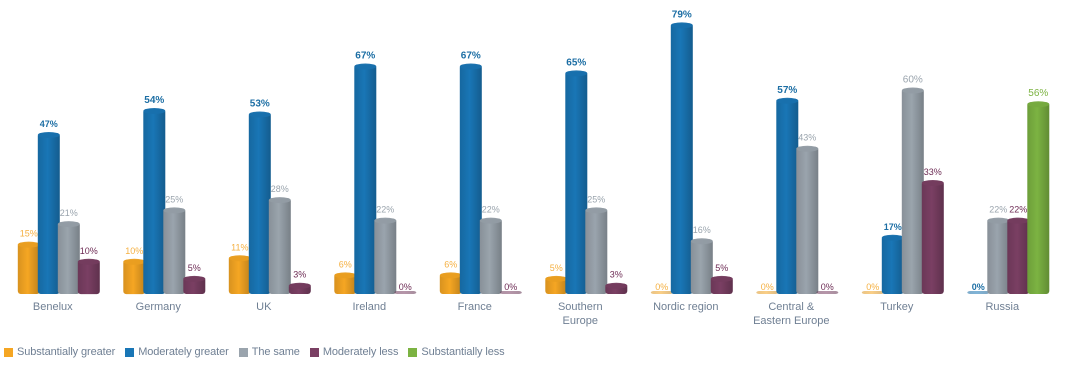 The width and height of the screenshot is (1071, 372). I want to click on bar-group: 16%, so click(701, 259).